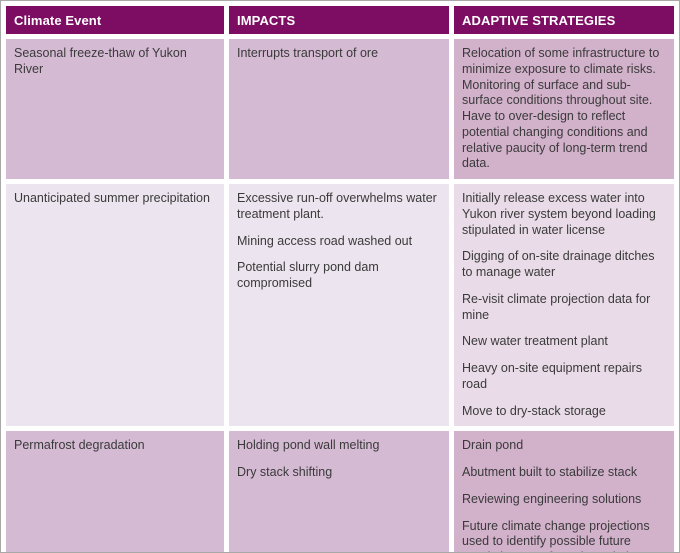 The height and width of the screenshot is (553, 680). I want to click on cell-climate-event: Seasonal freeze-thaw of Yukon River, so click(115, 109).